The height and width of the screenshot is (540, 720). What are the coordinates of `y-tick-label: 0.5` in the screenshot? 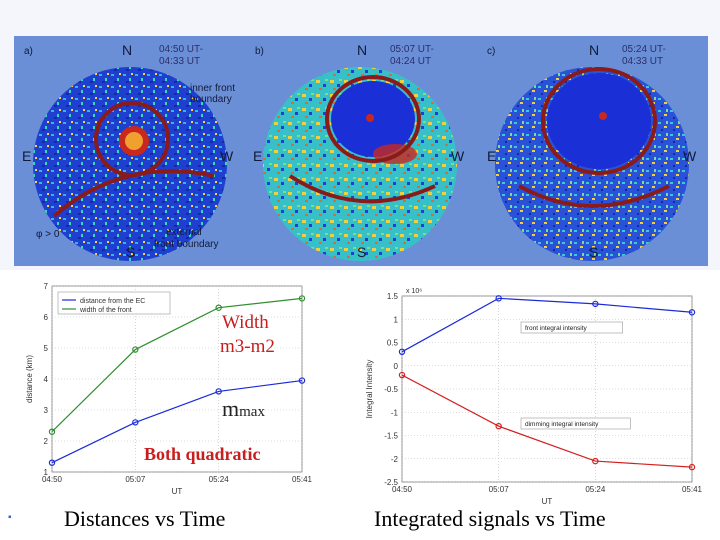 It's located at (393, 343).